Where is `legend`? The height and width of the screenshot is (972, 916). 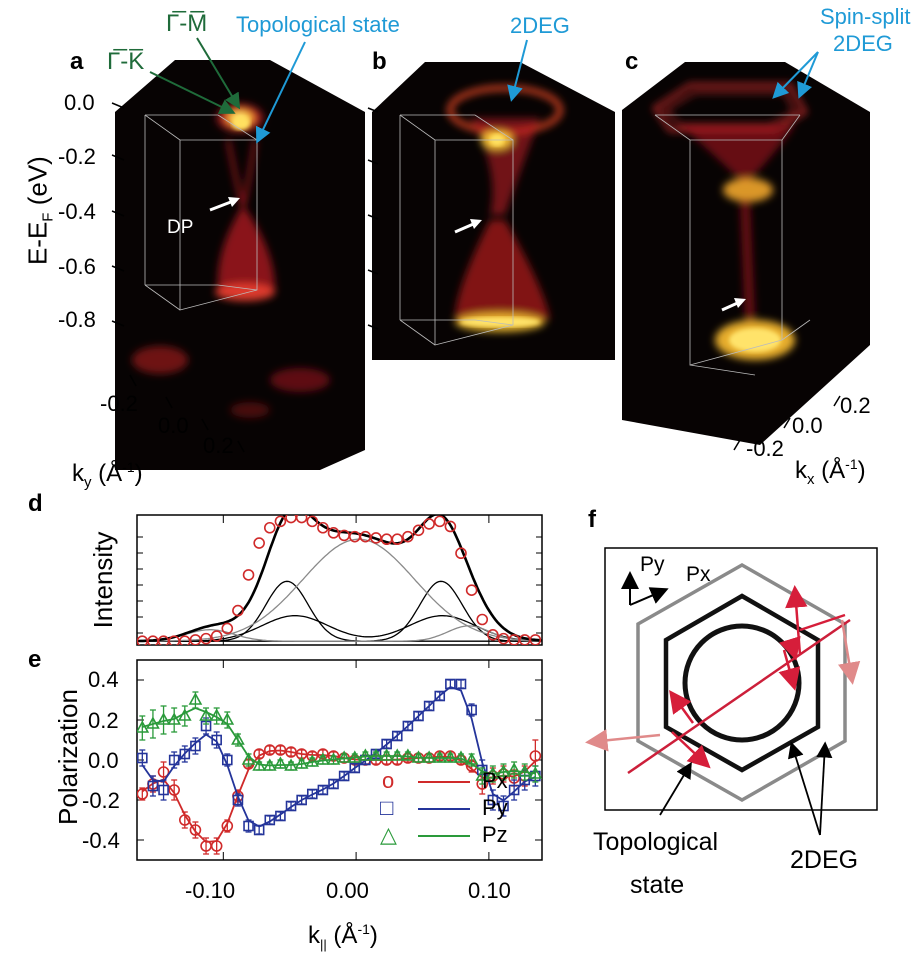
legend is located at coordinates (444, 809).